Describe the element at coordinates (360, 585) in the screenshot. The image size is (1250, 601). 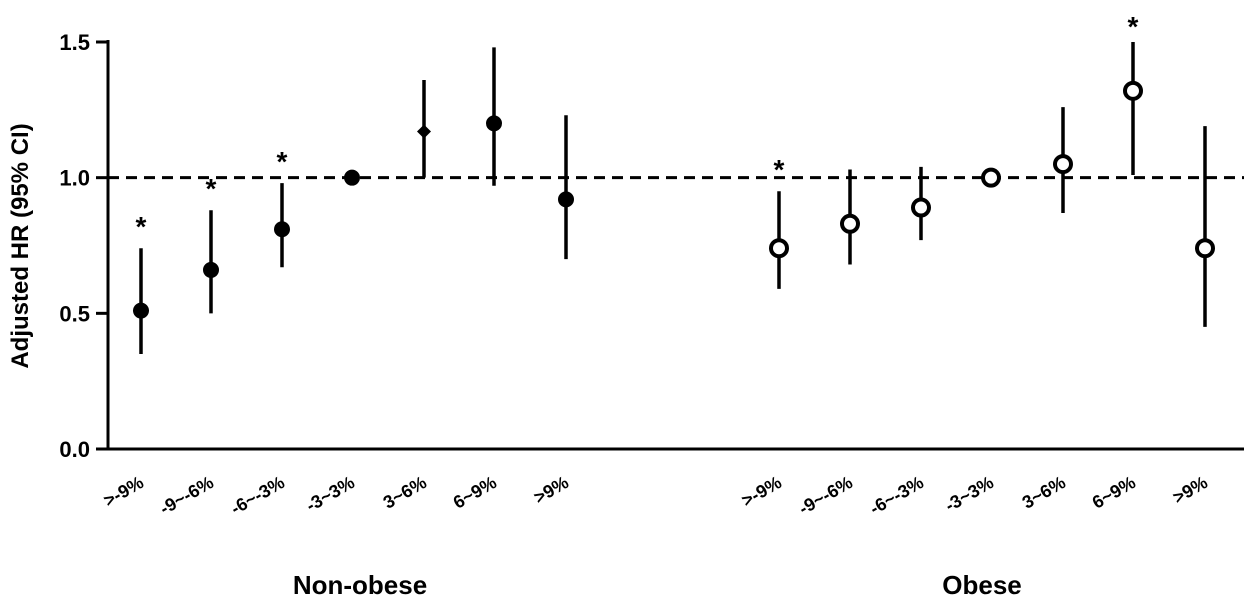
I see `group-label: Non‐obese` at that location.